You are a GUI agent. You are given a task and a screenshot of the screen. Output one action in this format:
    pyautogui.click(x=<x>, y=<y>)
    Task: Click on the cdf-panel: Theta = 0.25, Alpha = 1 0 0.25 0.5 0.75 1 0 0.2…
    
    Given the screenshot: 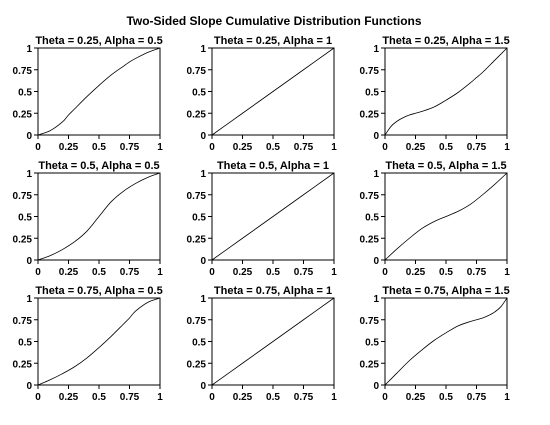 What is the action you would take?
    pyautogui.click(x=262, y=94)
    